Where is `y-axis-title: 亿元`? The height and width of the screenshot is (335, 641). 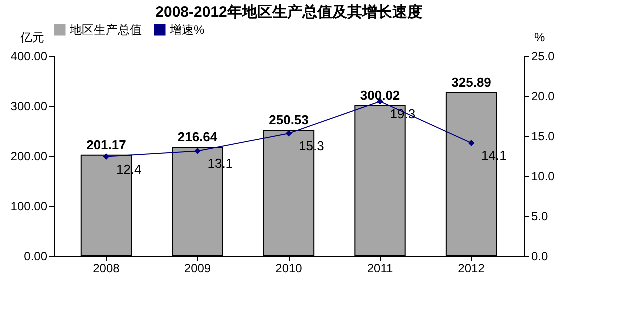 y-axis-title: 亿元 is located at coordinates (32, 37).